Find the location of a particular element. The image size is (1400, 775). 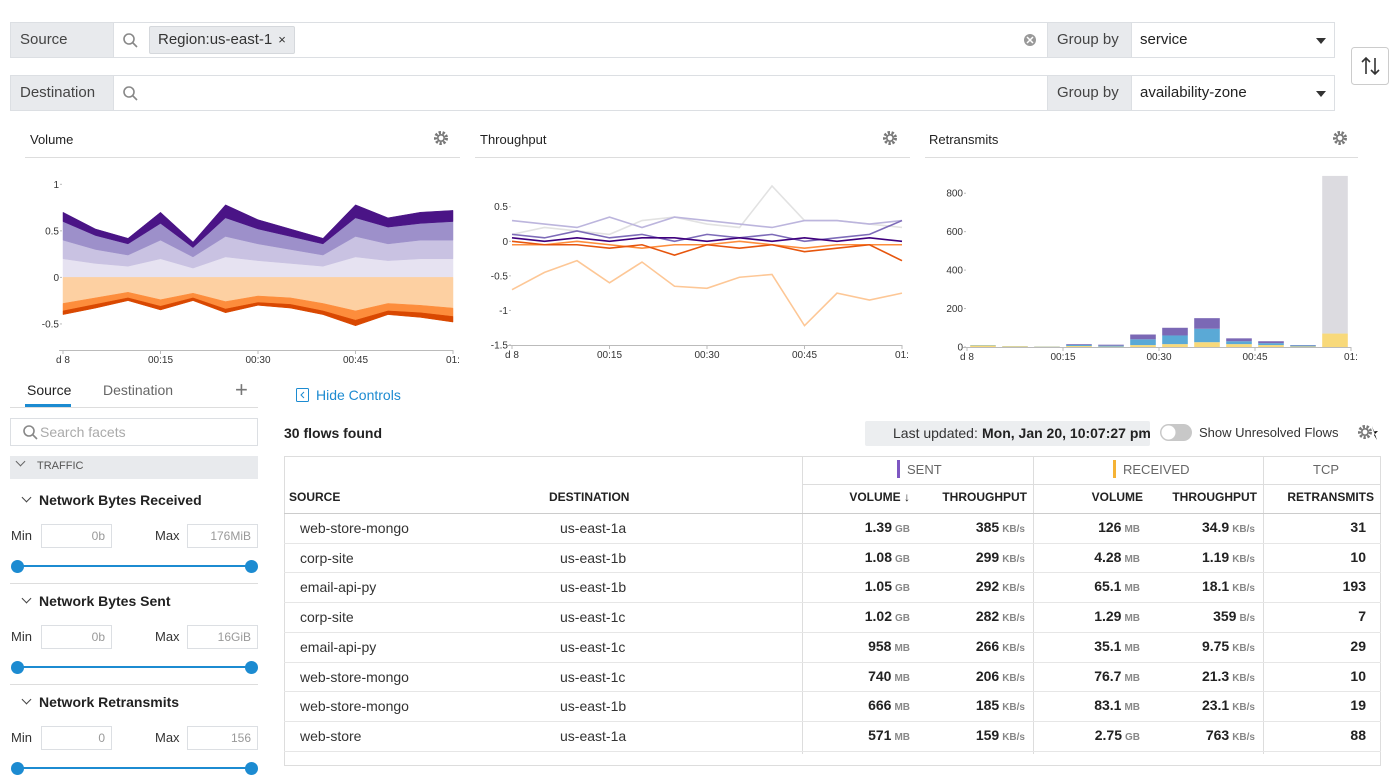

facet-tab: Source is located at coordinates (49, 390).